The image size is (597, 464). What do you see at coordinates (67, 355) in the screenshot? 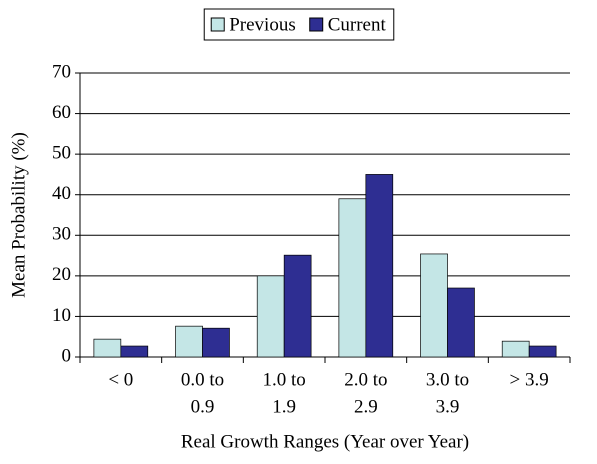
I see `y-tick-label: 0` at bounding box center [67, 355].